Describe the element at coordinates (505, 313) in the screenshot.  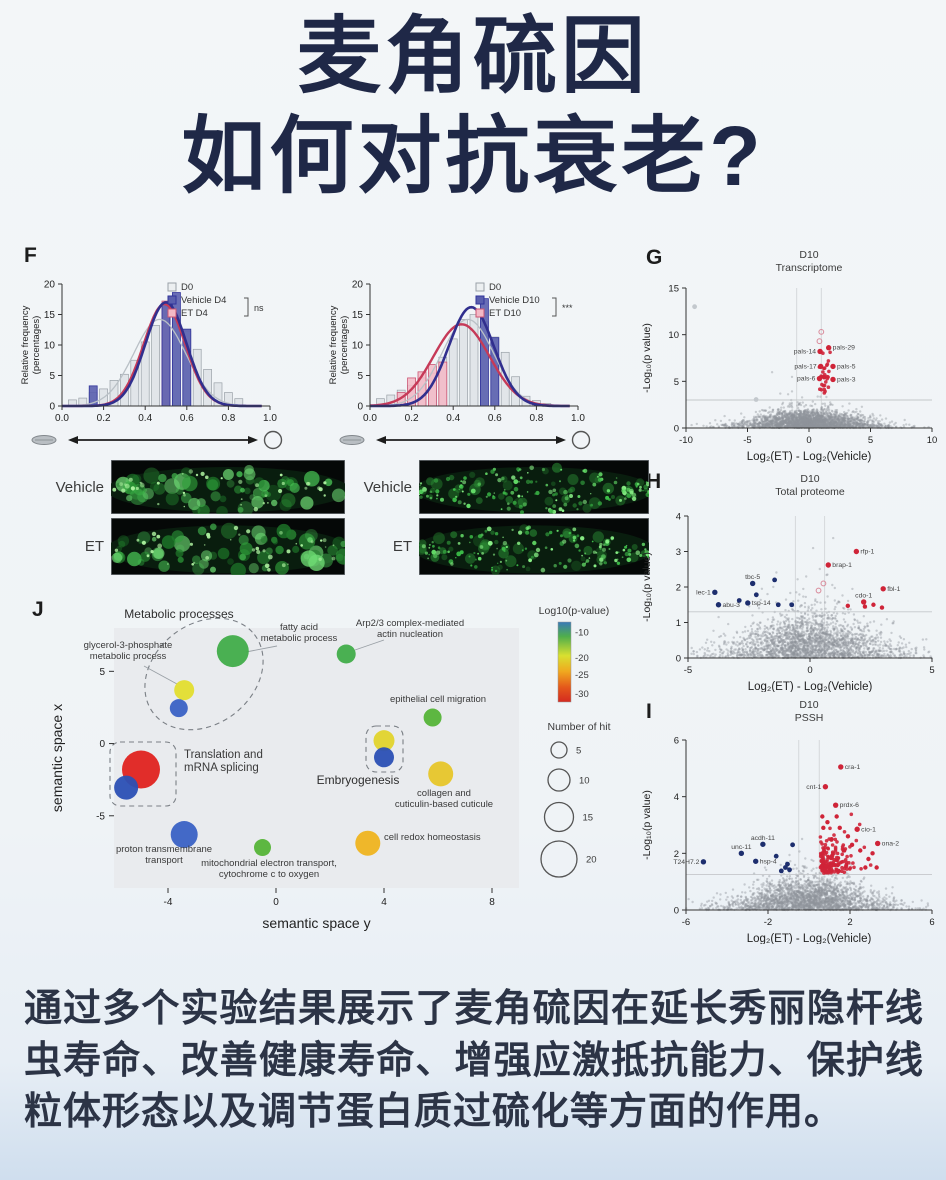
I see `svg-text: ET D10` at that location.